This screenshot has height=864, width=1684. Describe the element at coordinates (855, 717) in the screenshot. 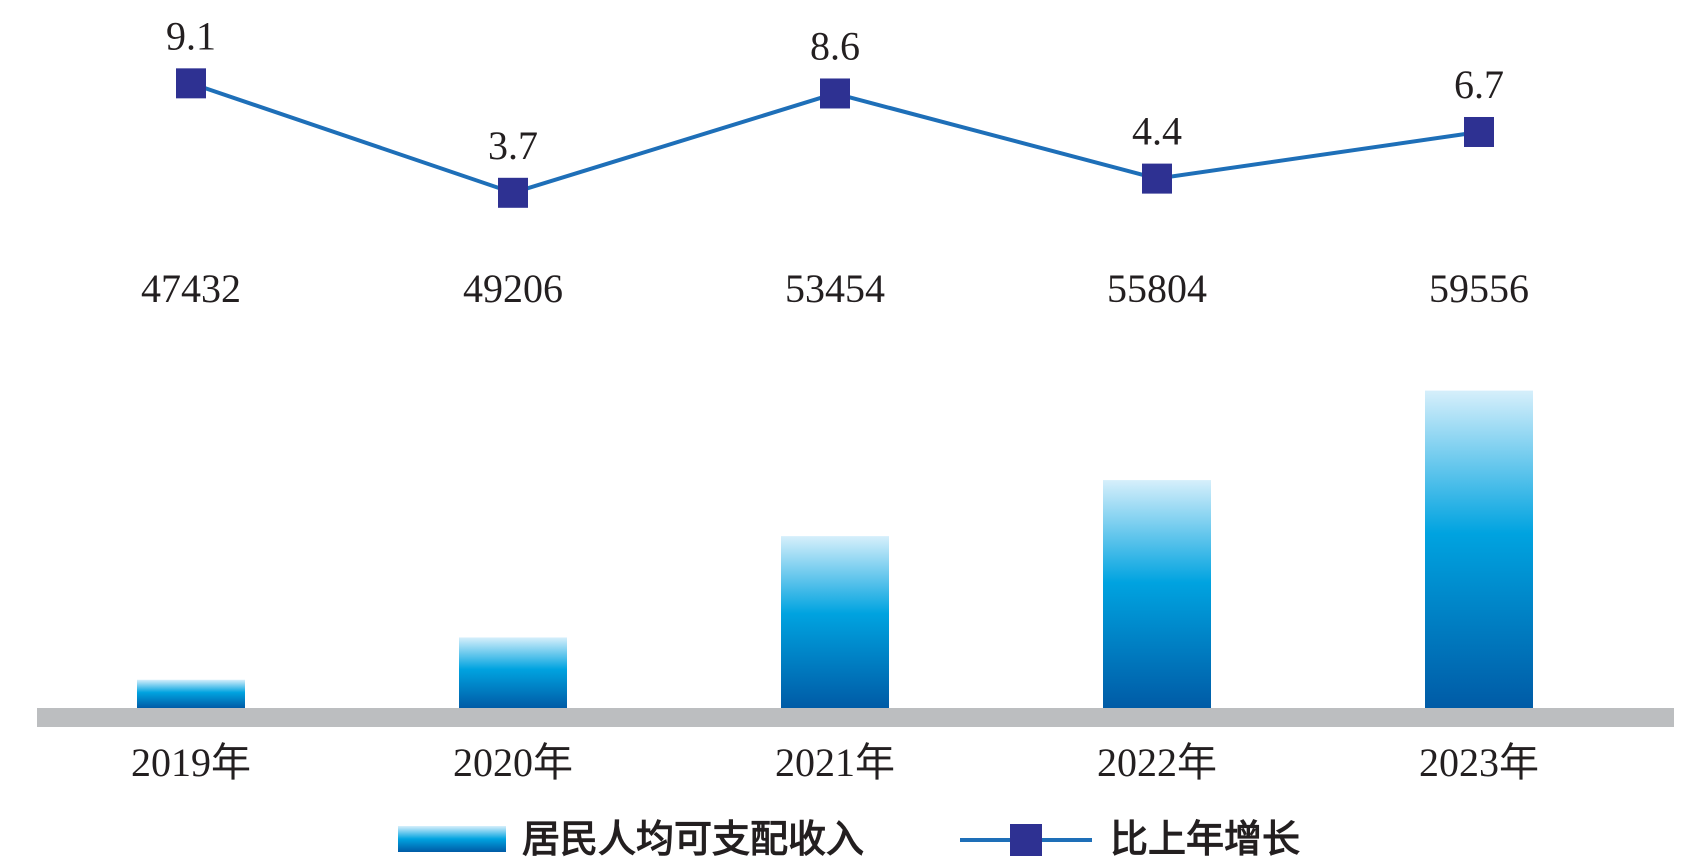

I see `x-axis-band` at that location.